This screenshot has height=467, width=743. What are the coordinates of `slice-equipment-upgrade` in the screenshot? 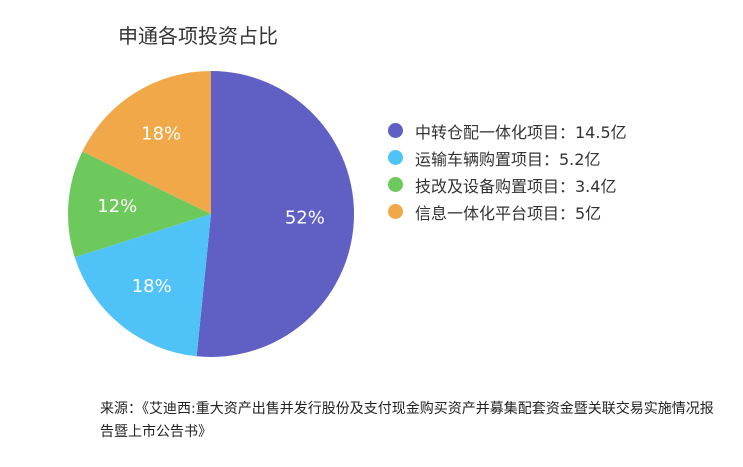 It's located at (139, 204).